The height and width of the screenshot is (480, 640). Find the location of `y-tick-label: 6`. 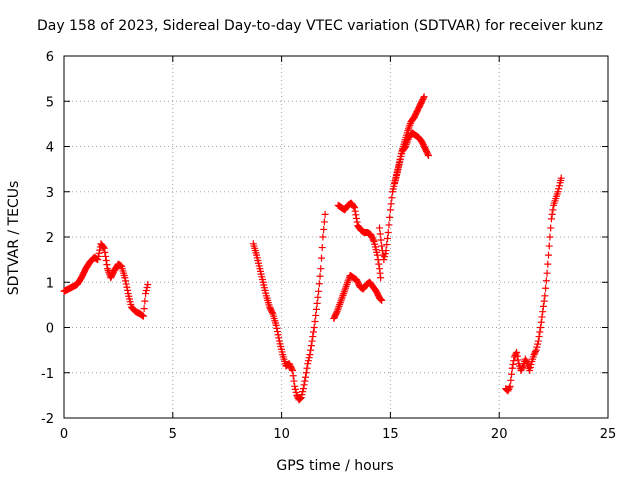

y-tick-label: 6 is located at coordinates (50, 57).